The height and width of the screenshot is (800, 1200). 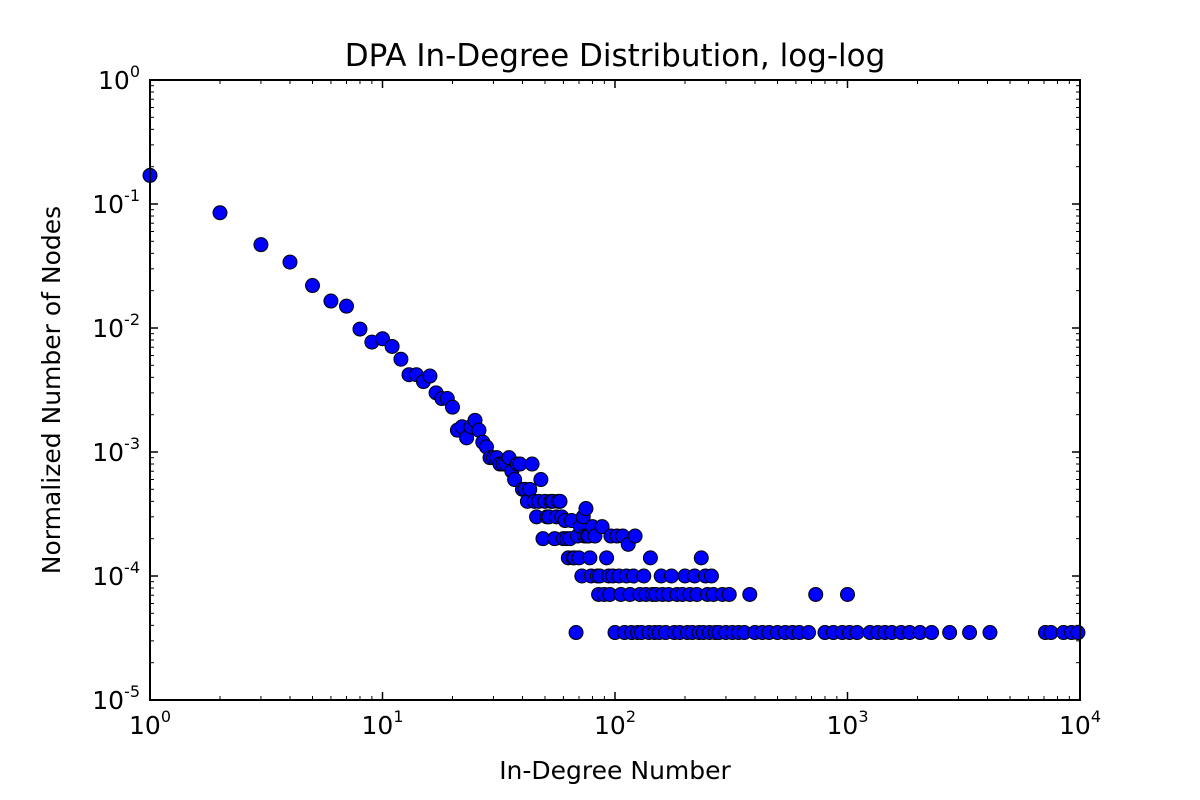 I want to click on y-tick-label: 10⁻⁵, so click(x=116, y=698).